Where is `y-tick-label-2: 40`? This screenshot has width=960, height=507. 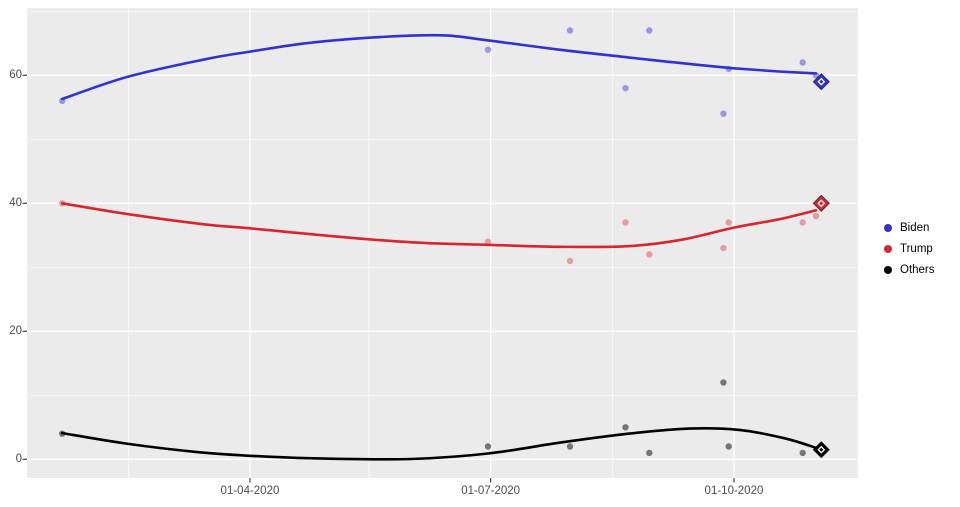 y-tick-label-2: 40 is located at coordinates (15, 203).